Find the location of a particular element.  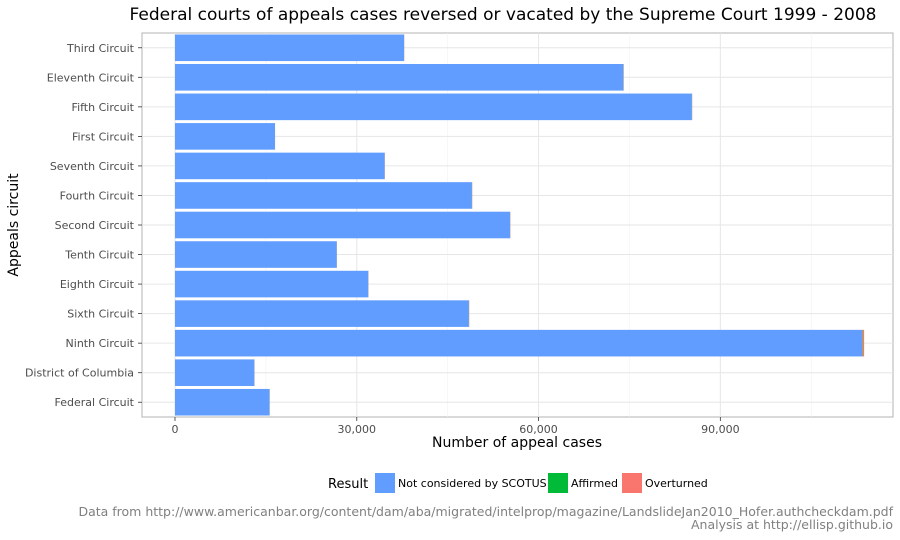

x-tick-label: 30,000 is located at coordinates (357, 429).